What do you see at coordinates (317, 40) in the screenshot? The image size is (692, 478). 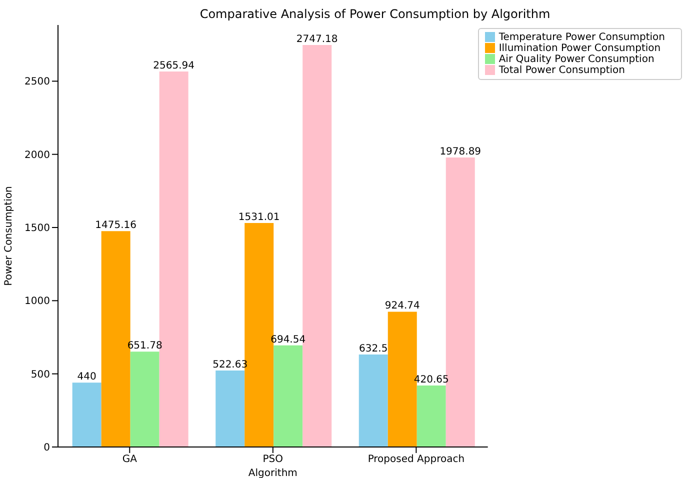 I see `data-label: 2747.18` at bounding box center [317, 40].